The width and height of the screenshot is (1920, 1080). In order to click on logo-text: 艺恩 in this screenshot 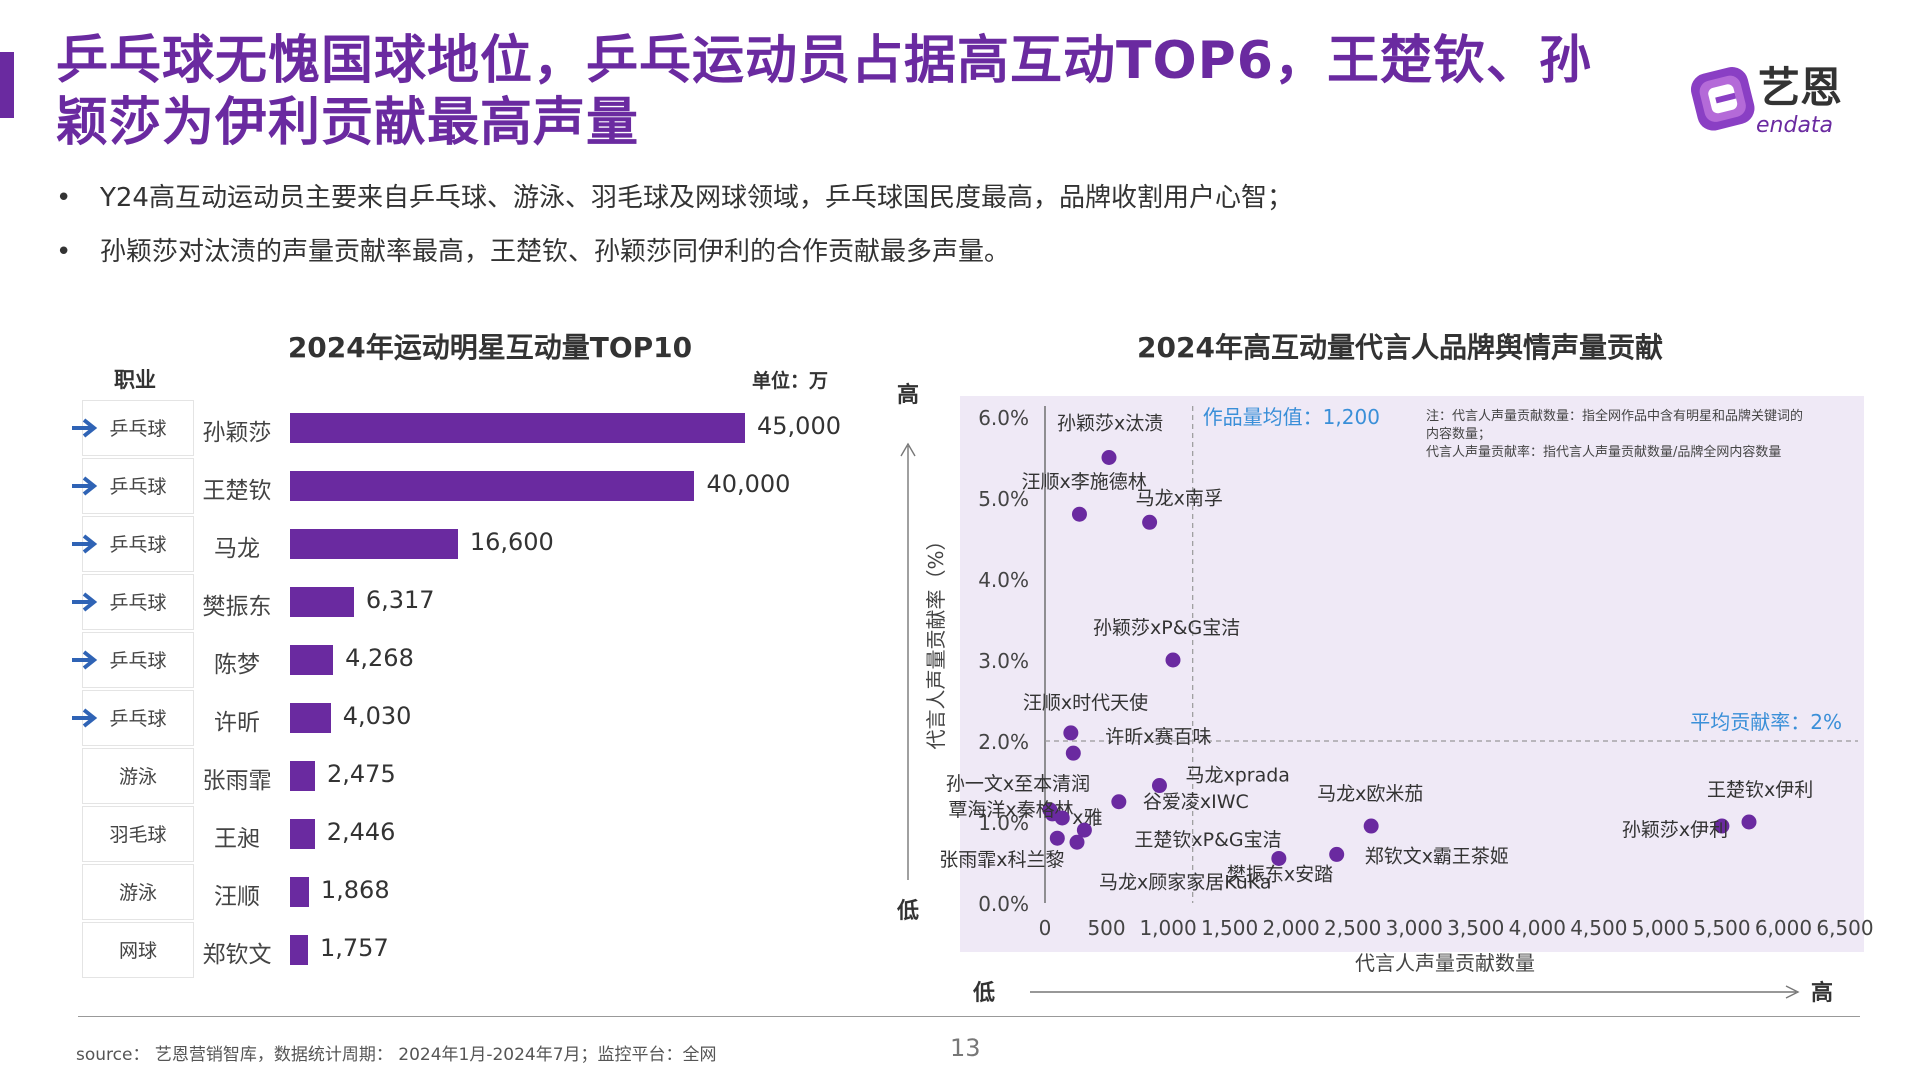, I will do `click(1800, 87)`.